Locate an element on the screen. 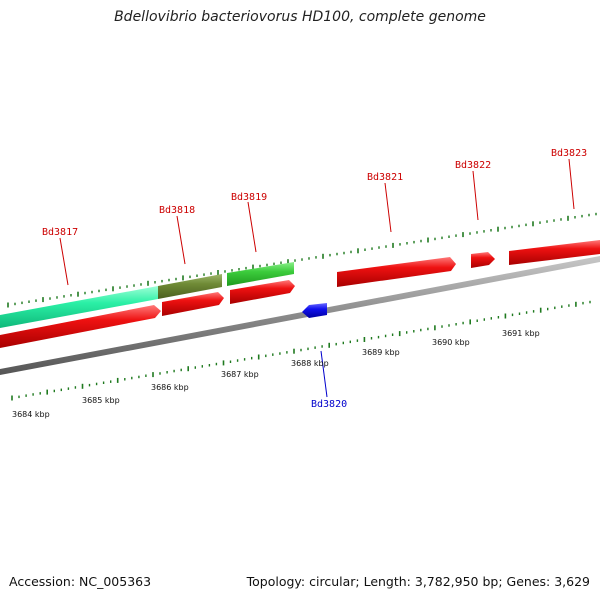 The height and width of the screenshot is (600, 600). gene-arrow-bd3817 is located at coordinates (80, 326).